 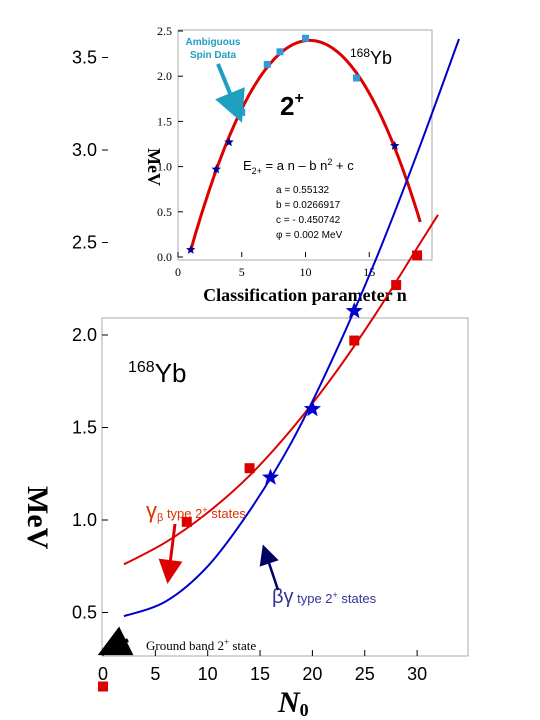 I want to click on bottom-nucleus-symbol: Yb, so click(x=171, y=373).